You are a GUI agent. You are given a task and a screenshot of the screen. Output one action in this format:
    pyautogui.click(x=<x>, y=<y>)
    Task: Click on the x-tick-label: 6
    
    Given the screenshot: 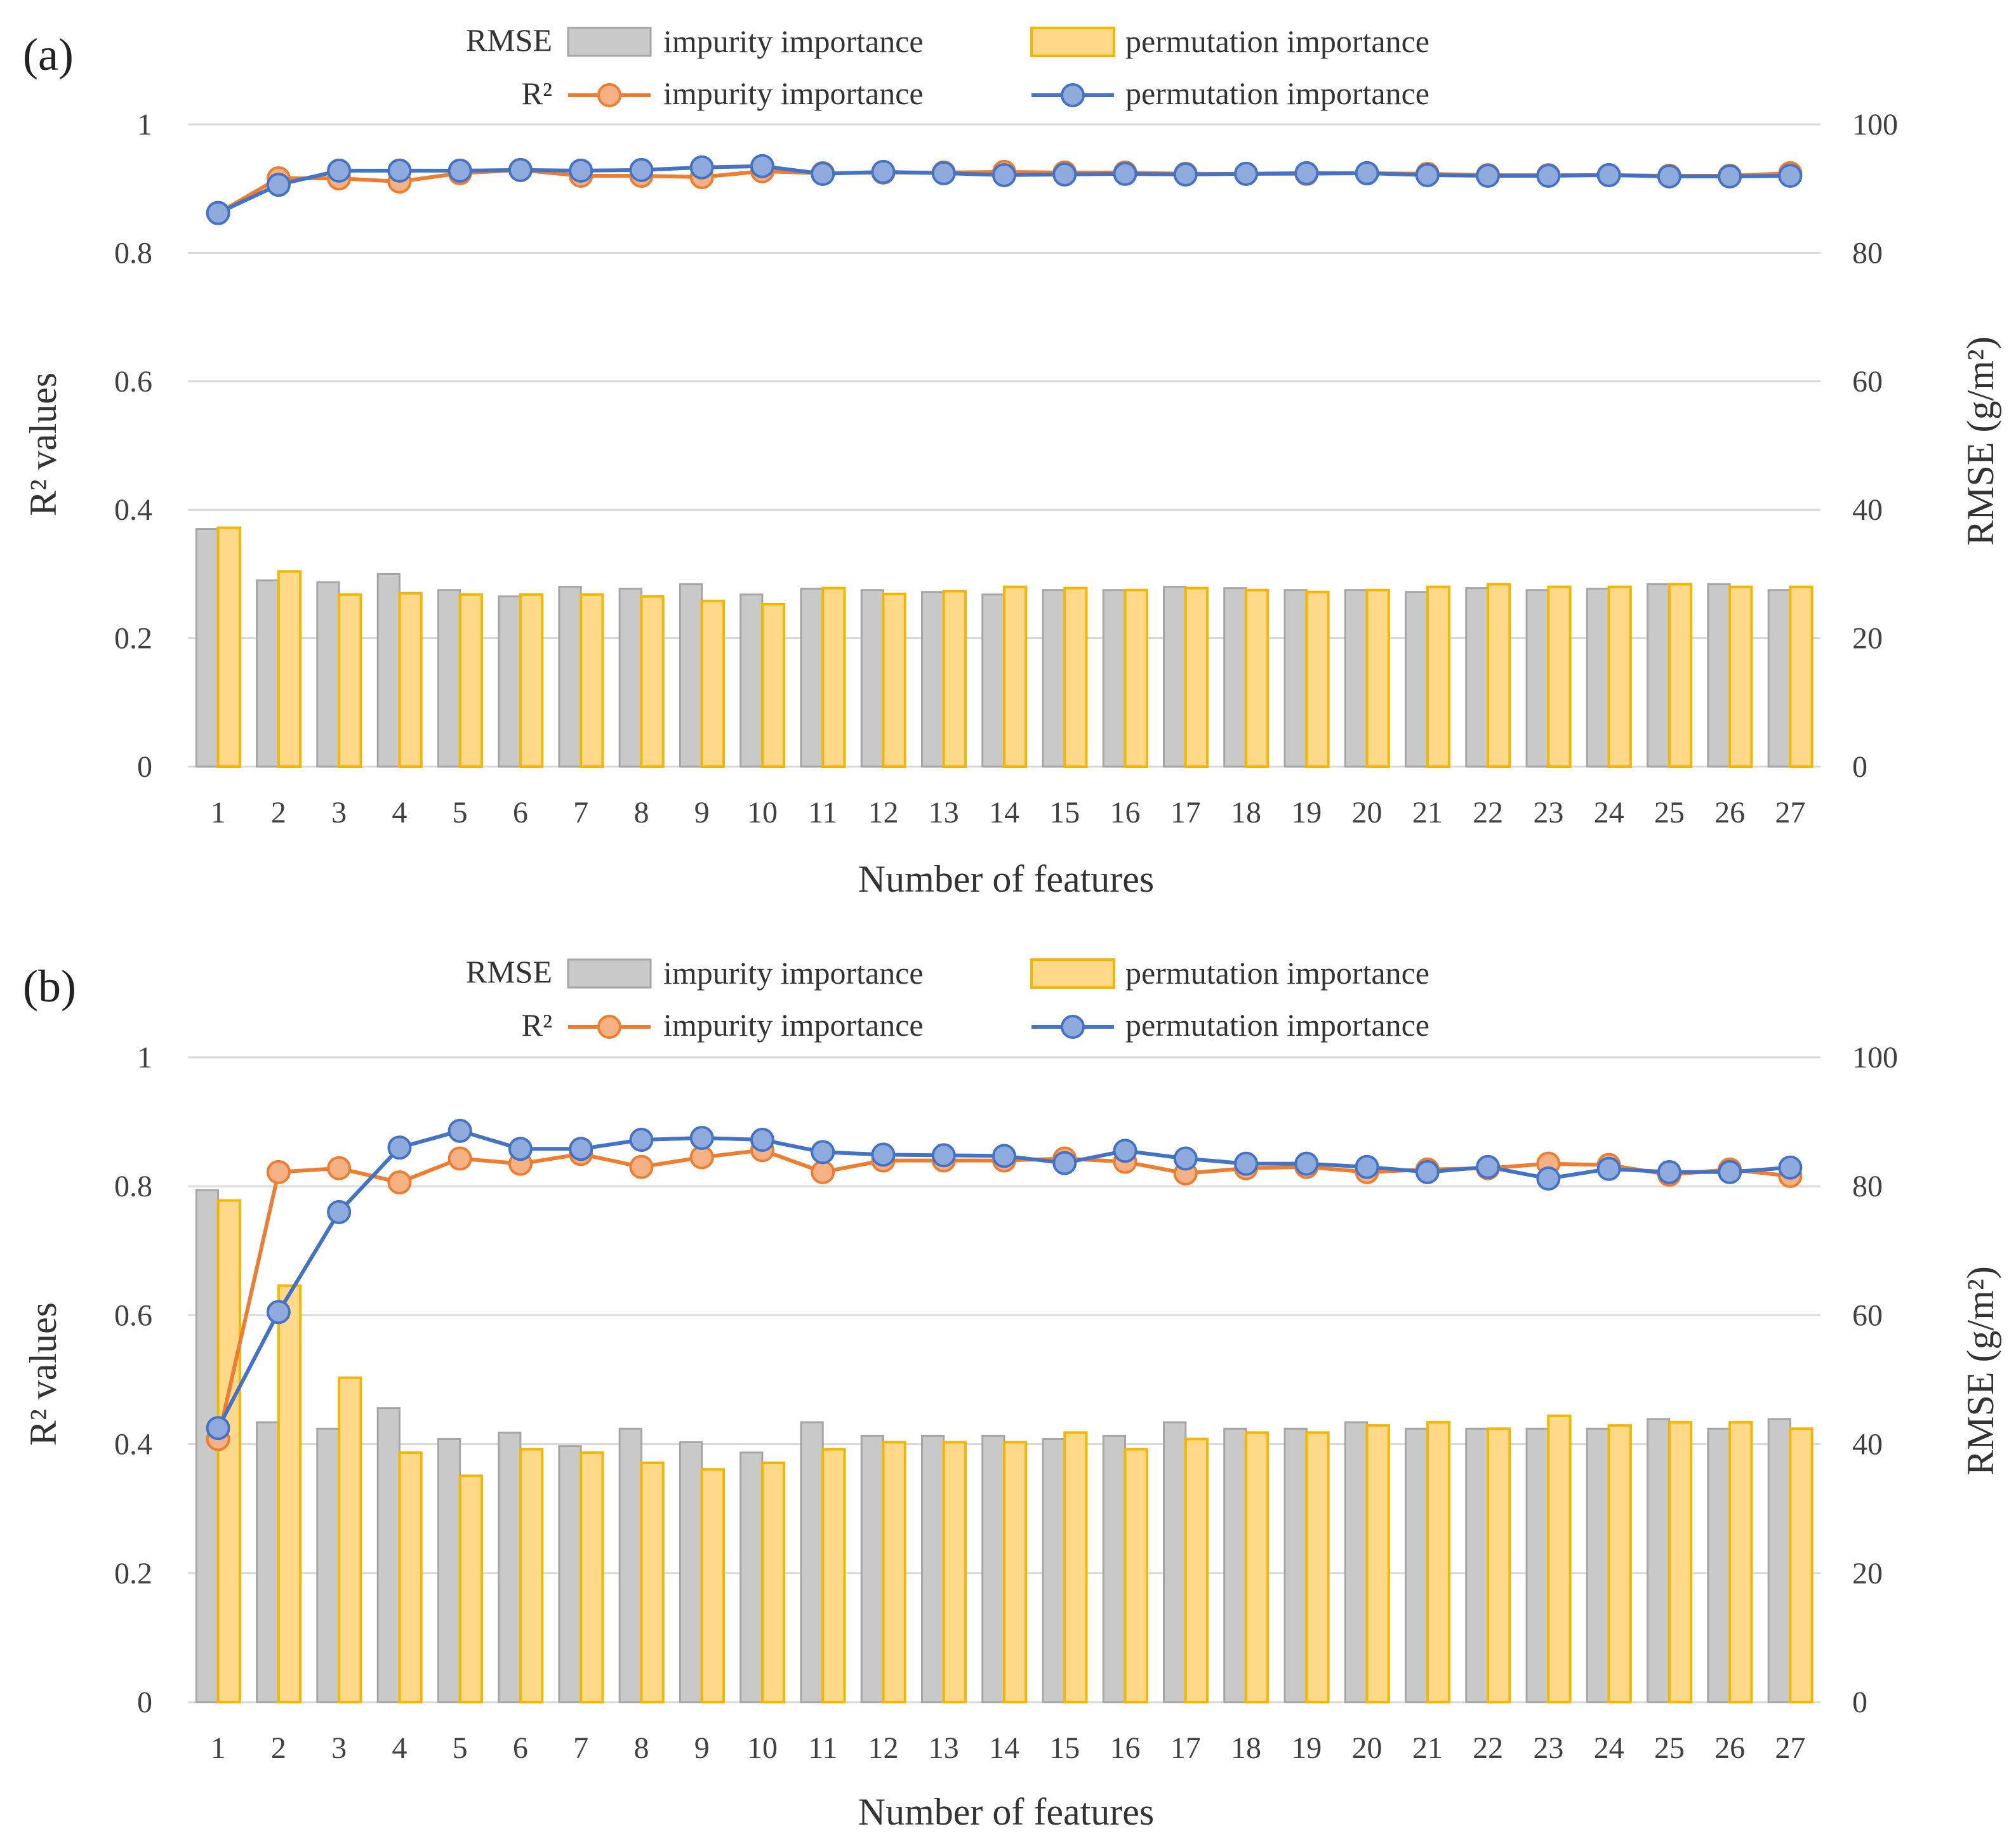 What is the action you would take?
    pyautogui.click(x=520, y=1748)
    